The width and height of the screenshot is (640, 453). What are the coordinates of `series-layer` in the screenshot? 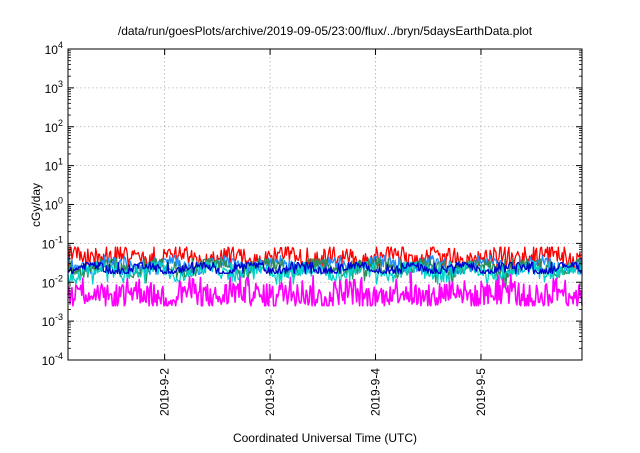 It's located at (325, 276).